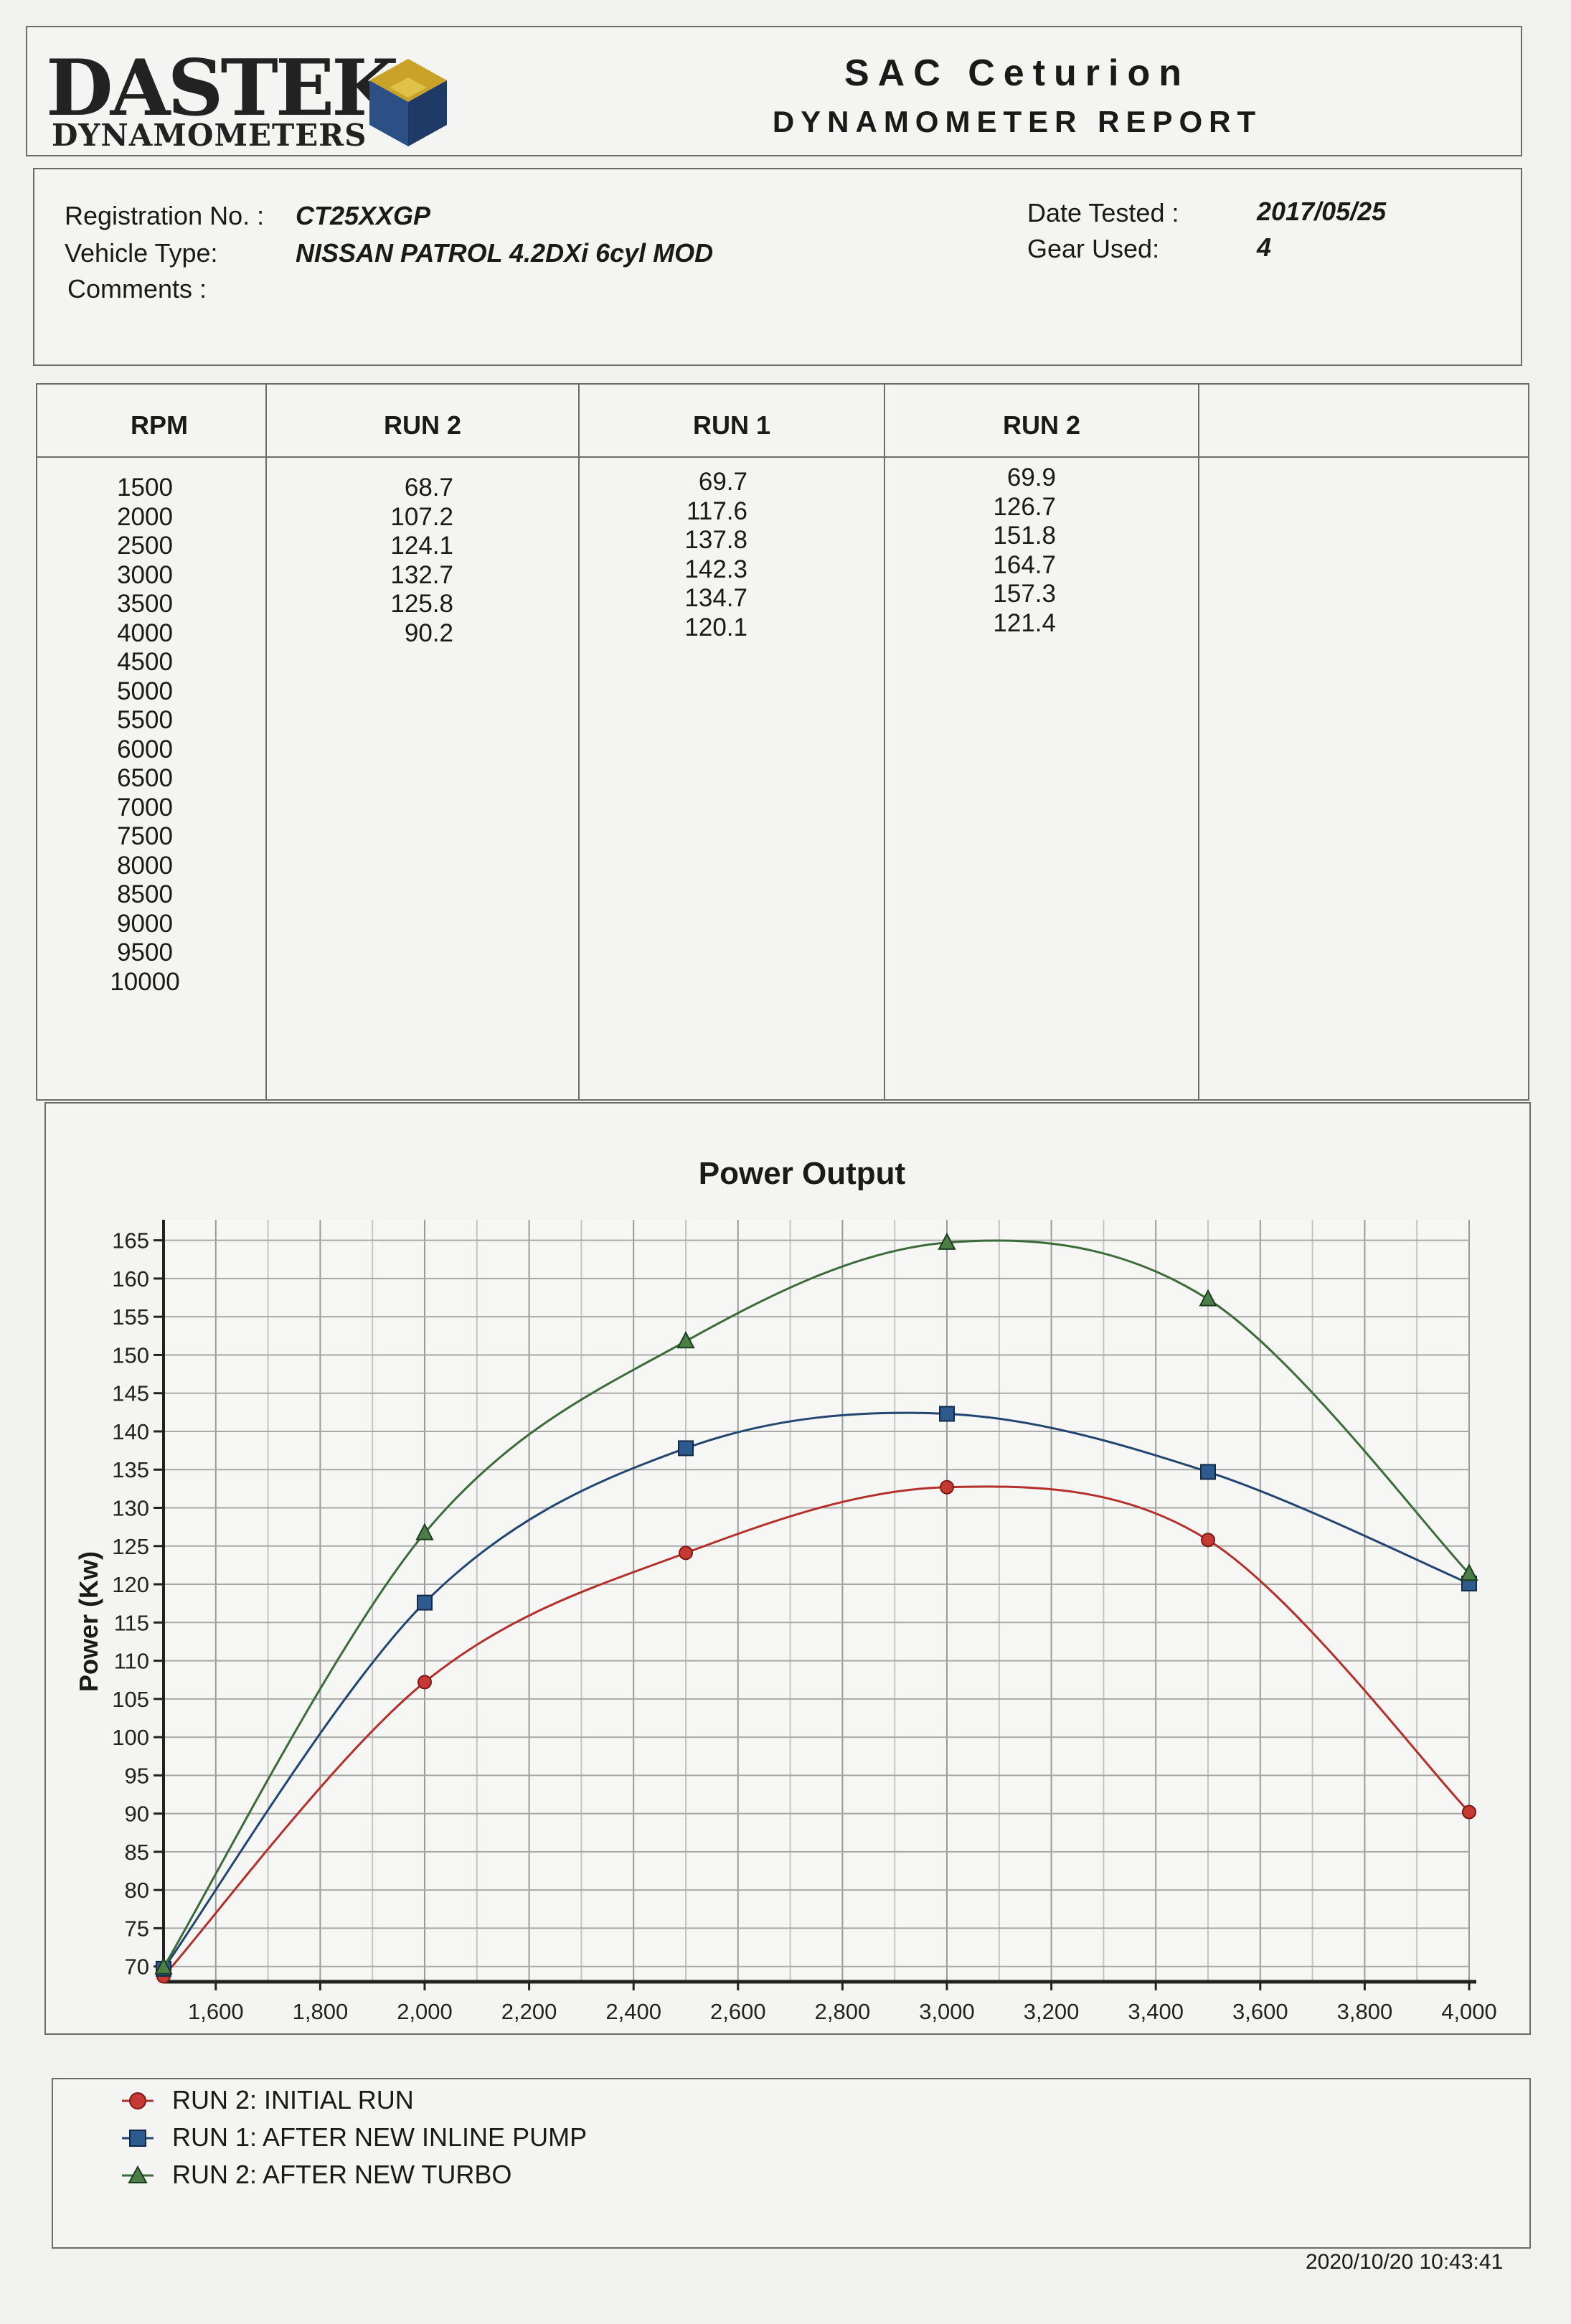 The image size is (1571, 2324). Describe the element at coordinates (425, 2011) in the screenshot. I see `x-tick-label: 2,000` at that location.